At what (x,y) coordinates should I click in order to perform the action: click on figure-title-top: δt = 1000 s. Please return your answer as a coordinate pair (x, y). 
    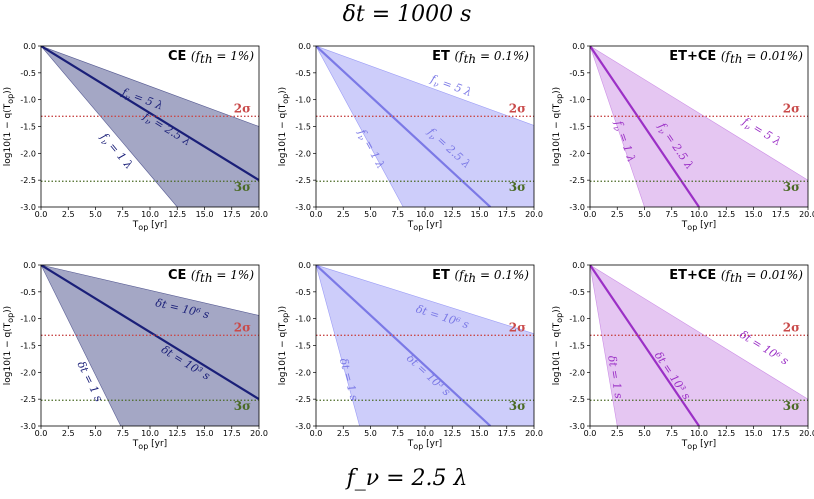
    Looking at the image, I should click on (407, 14).